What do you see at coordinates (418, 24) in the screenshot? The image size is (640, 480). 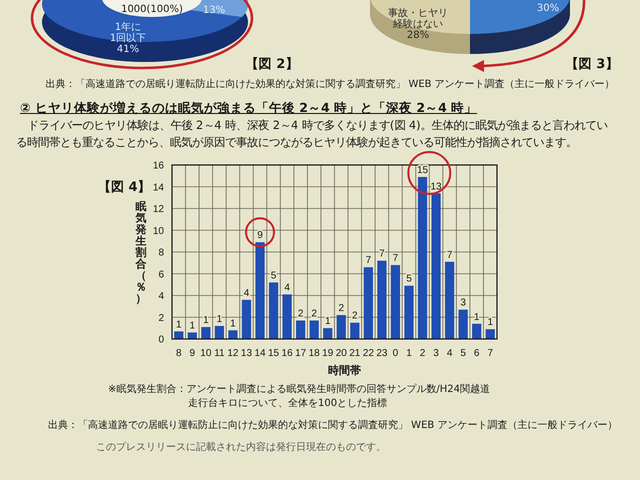 I see `text: 事故・ヒヤリ経験はない28%` at bounding box center [418, 24].